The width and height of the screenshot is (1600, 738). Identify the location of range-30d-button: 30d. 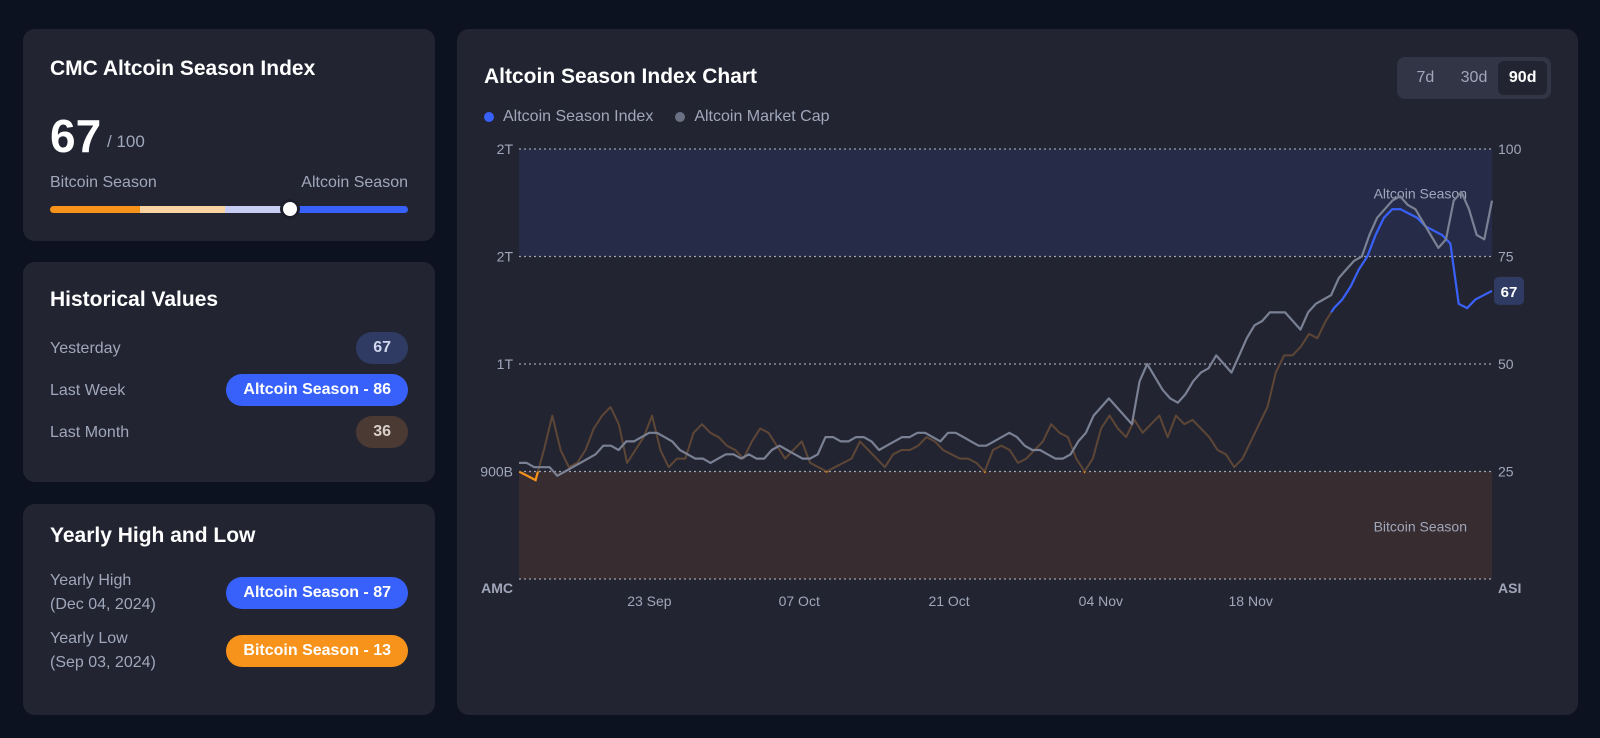
(1474, 77).